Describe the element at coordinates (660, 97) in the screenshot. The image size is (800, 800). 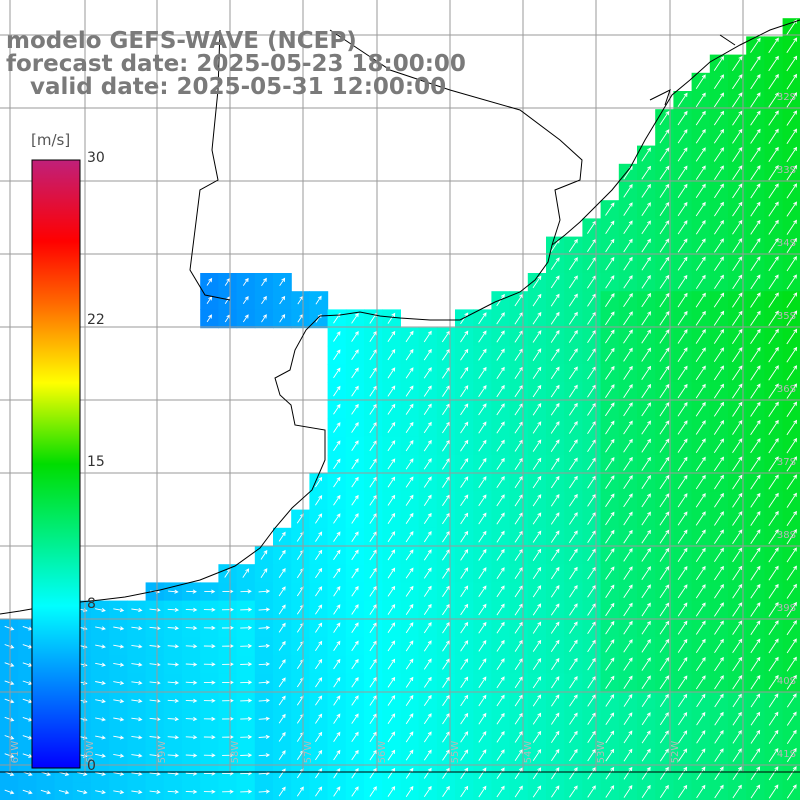
I see `border-line` at that location.